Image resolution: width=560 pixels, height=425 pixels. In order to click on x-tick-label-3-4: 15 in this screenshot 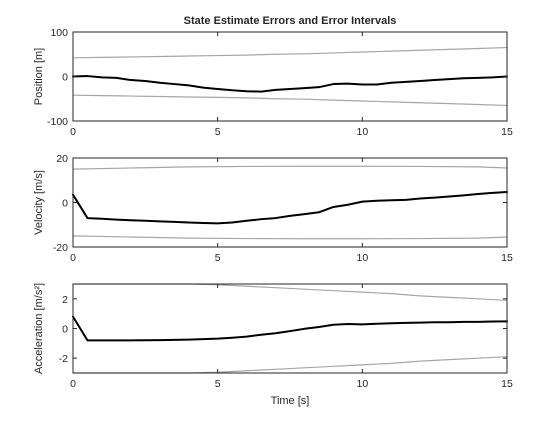, I will do `click(507, 384)`.